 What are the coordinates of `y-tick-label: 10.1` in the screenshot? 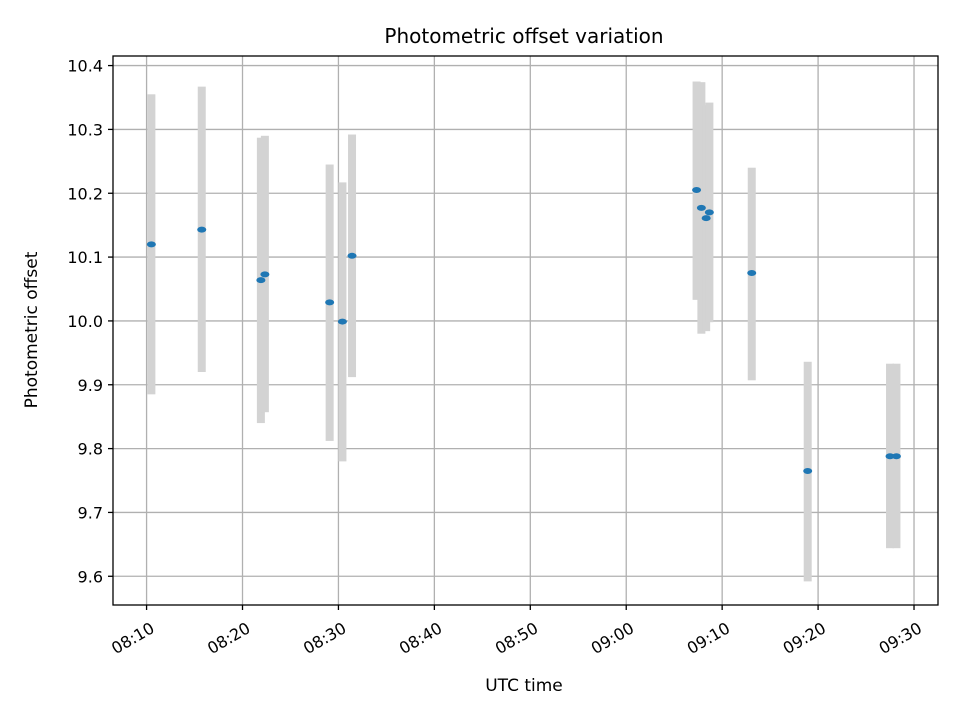 It's located at (85, 257).